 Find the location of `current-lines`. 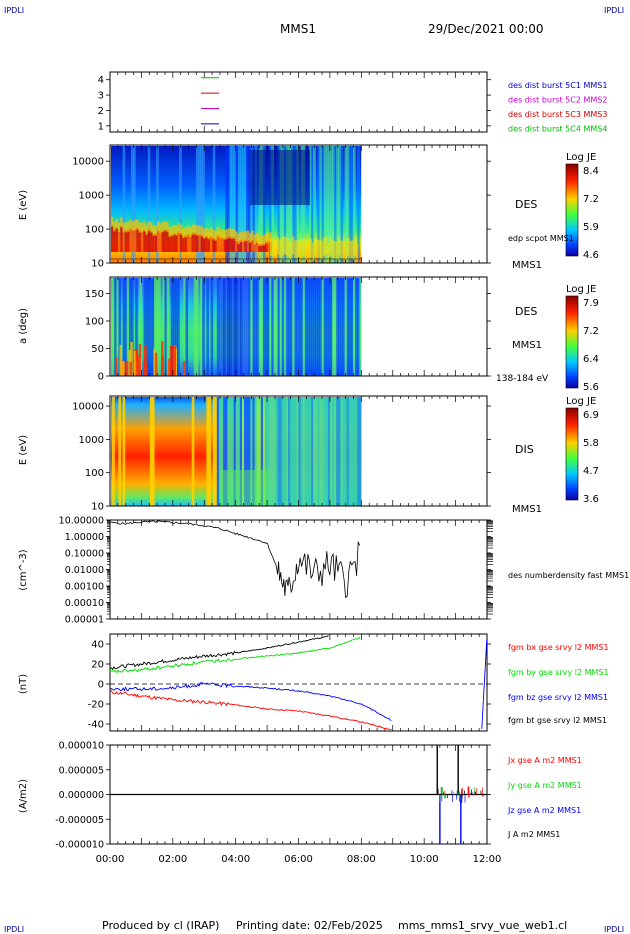

current-lines is located at coordinates (298, 794).